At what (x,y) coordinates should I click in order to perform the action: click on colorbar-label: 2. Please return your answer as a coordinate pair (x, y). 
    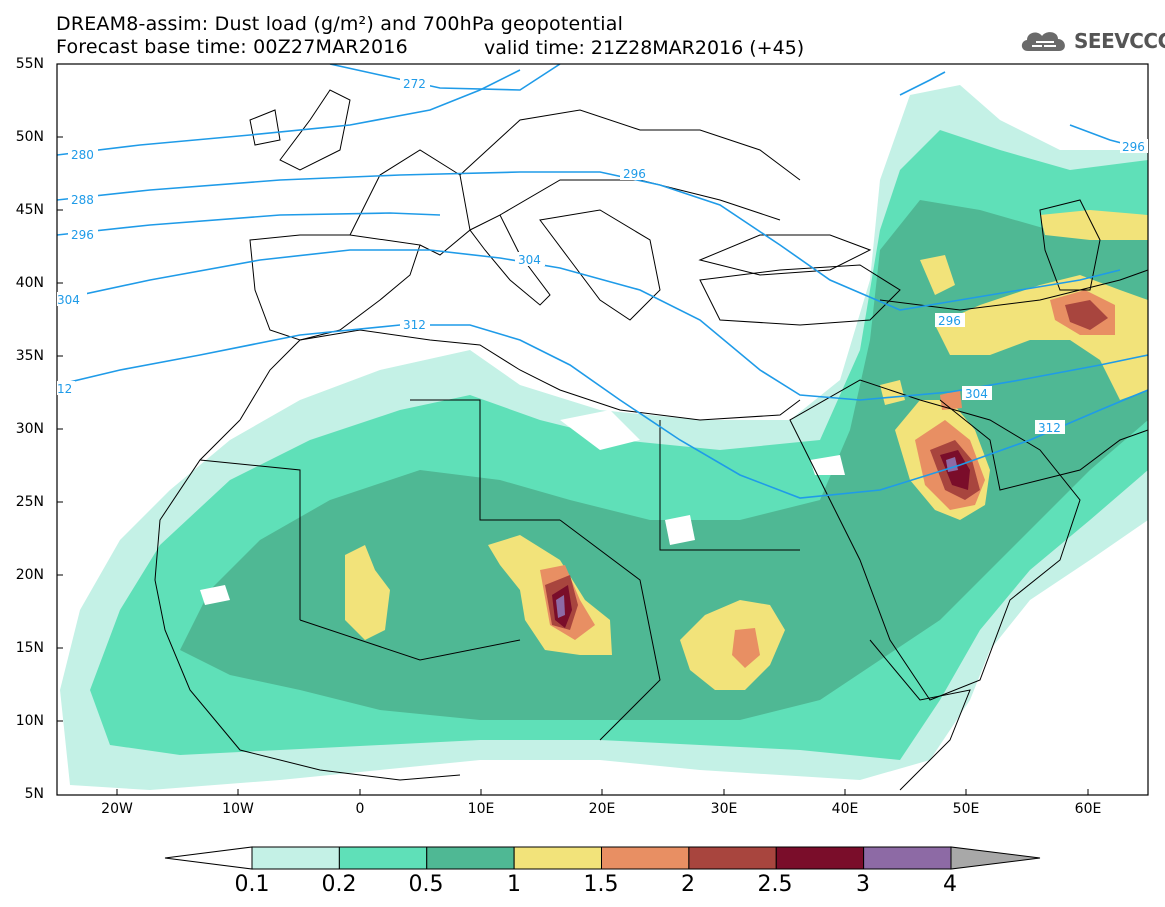
    Looking at the image, I should click on (688, 884).